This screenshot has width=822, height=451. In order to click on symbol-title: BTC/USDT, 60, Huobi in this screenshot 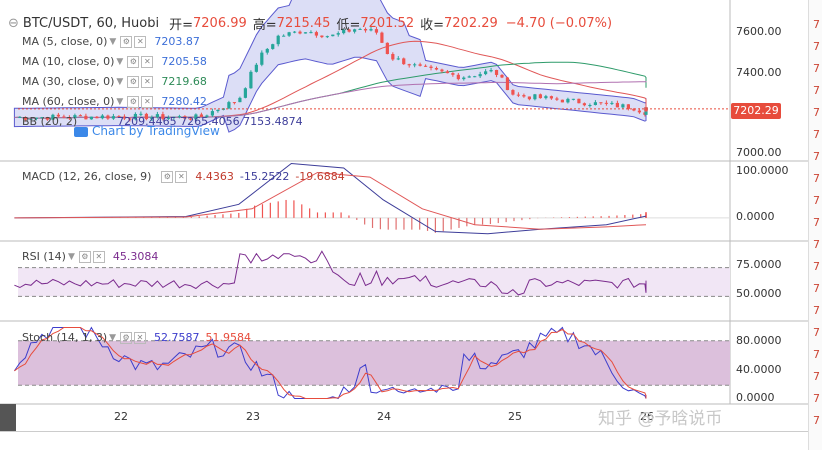, I will do `click(91, 23)`.